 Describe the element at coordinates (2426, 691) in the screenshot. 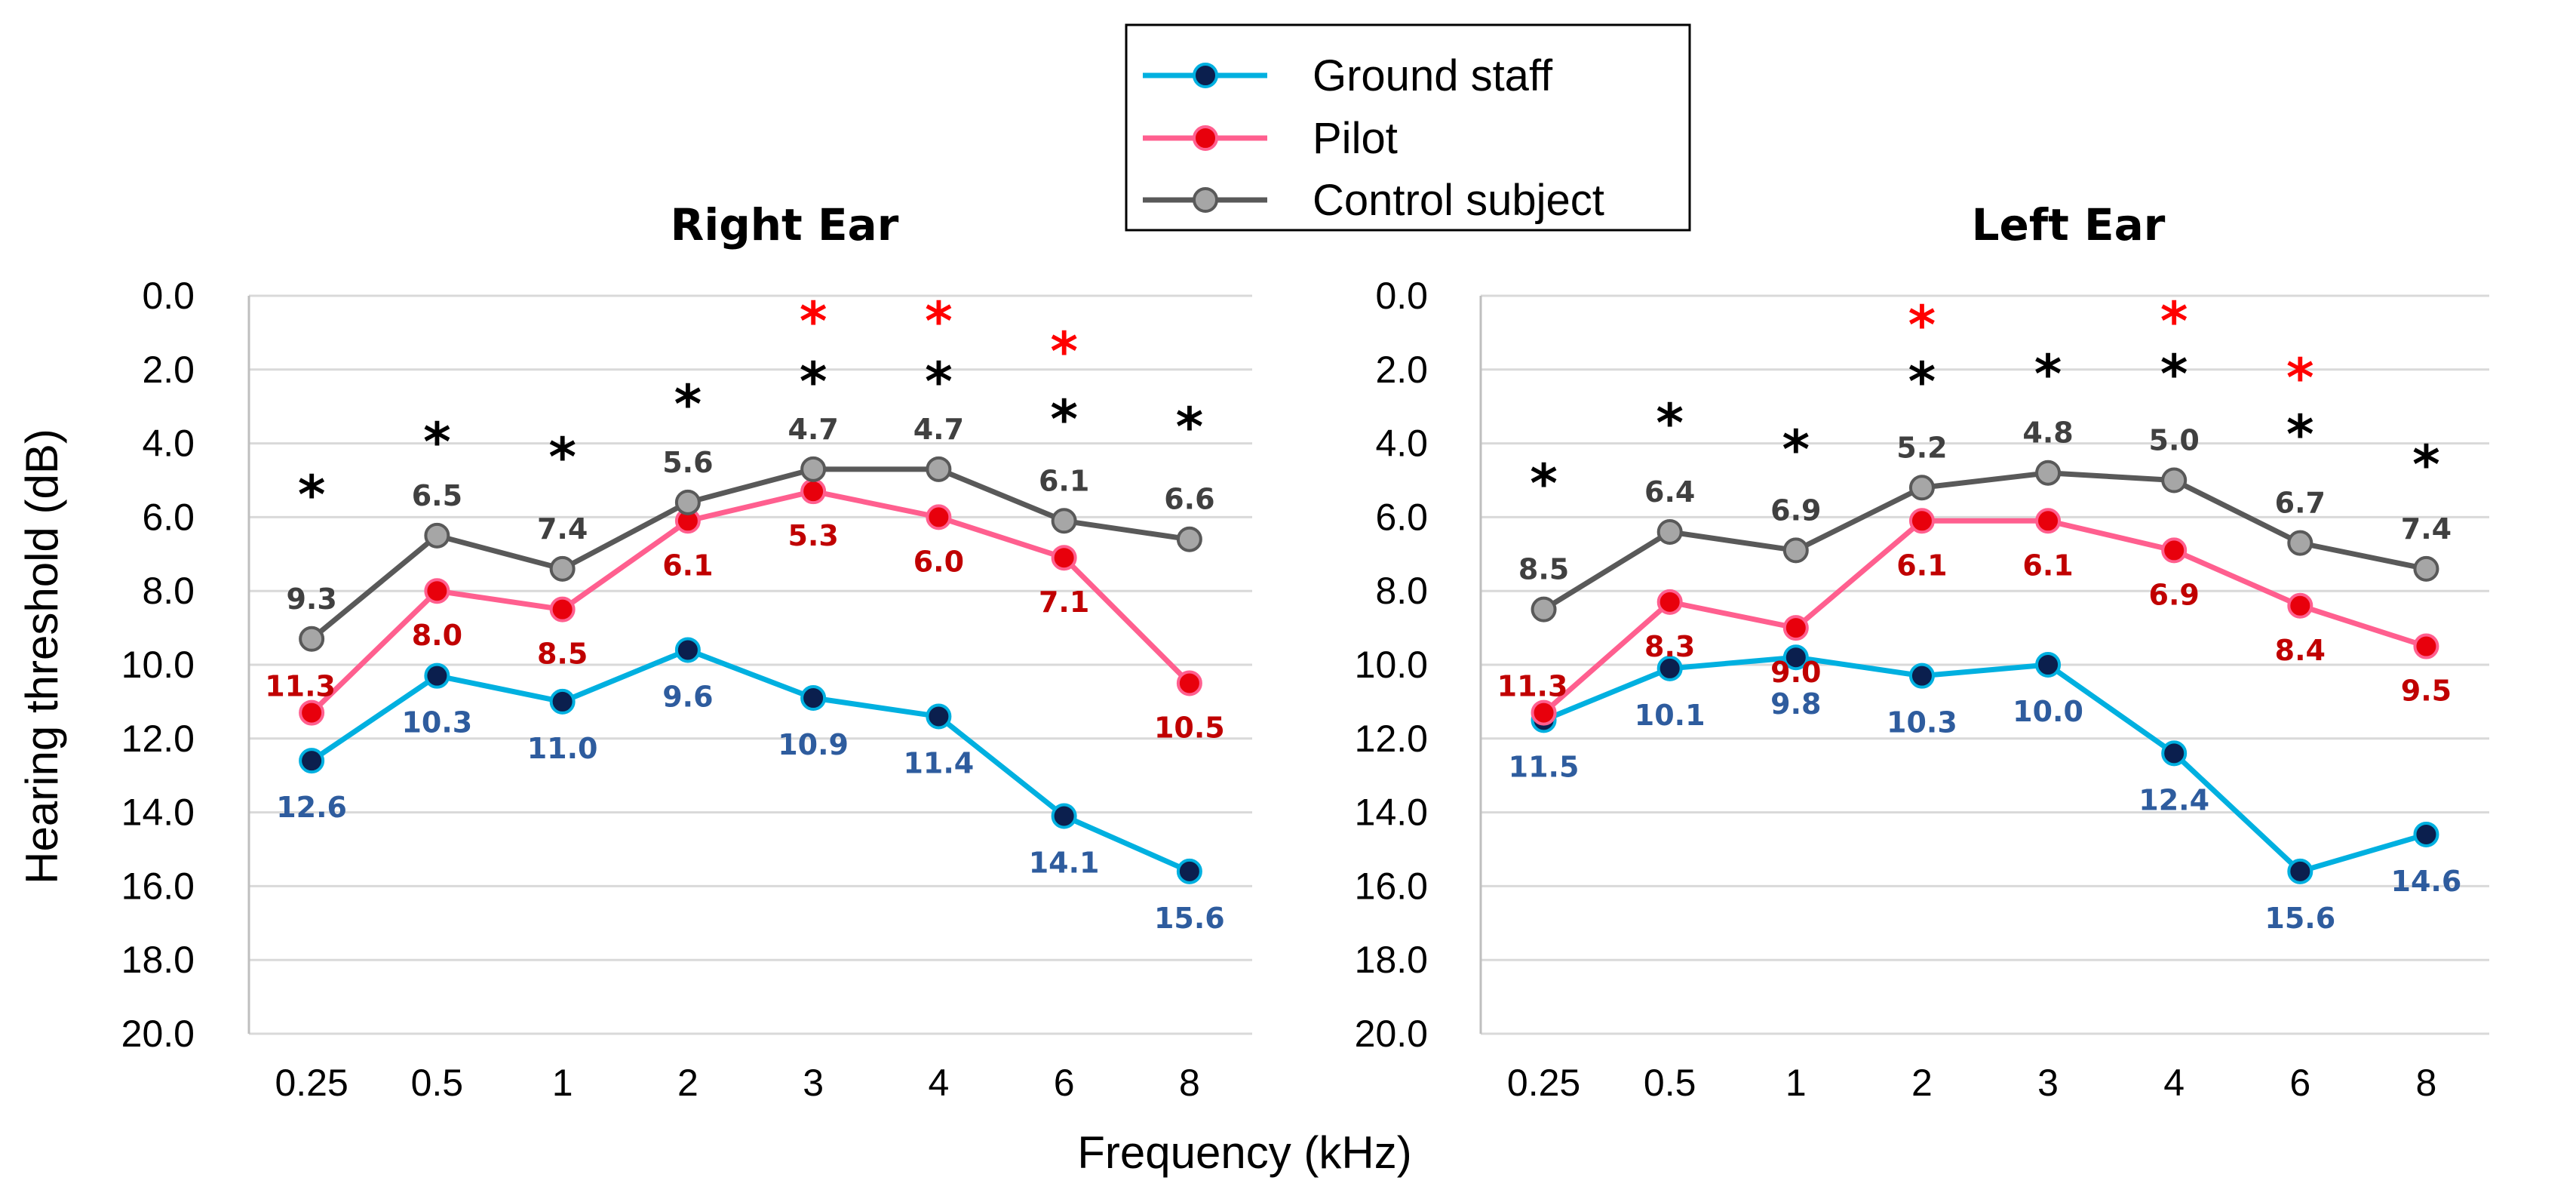

I see `data-label-pilot: 9.5` at that location.